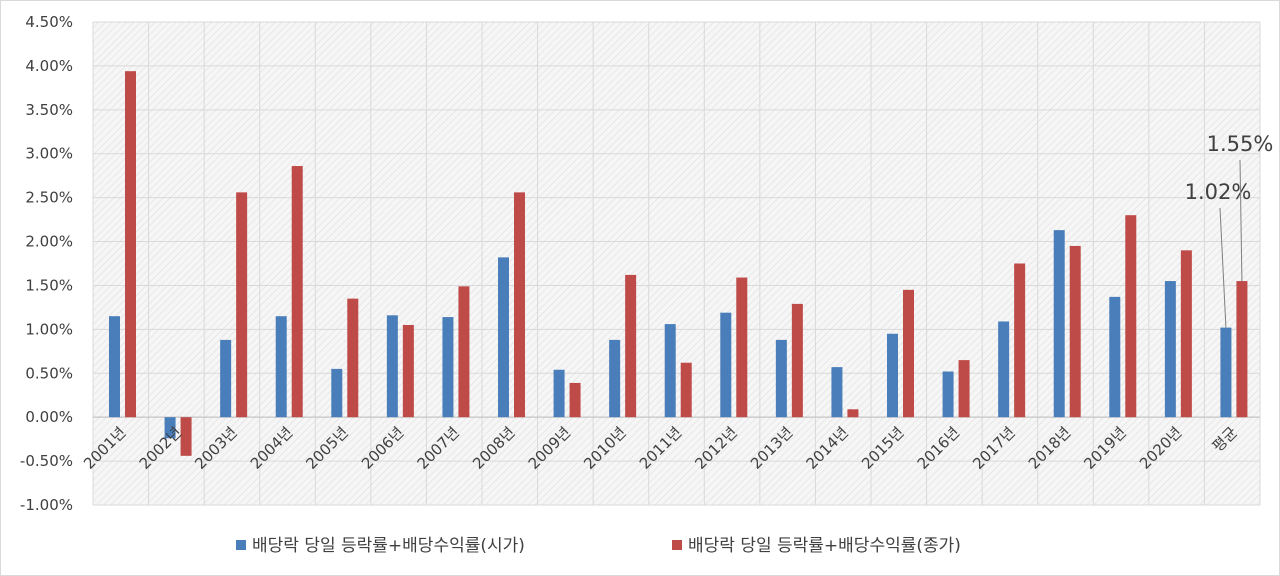 The image size is (1280, 576). Describe the element at coordinates (49, 66) in the screenshot. I see `y-tick-label: 4.00%` at that location.